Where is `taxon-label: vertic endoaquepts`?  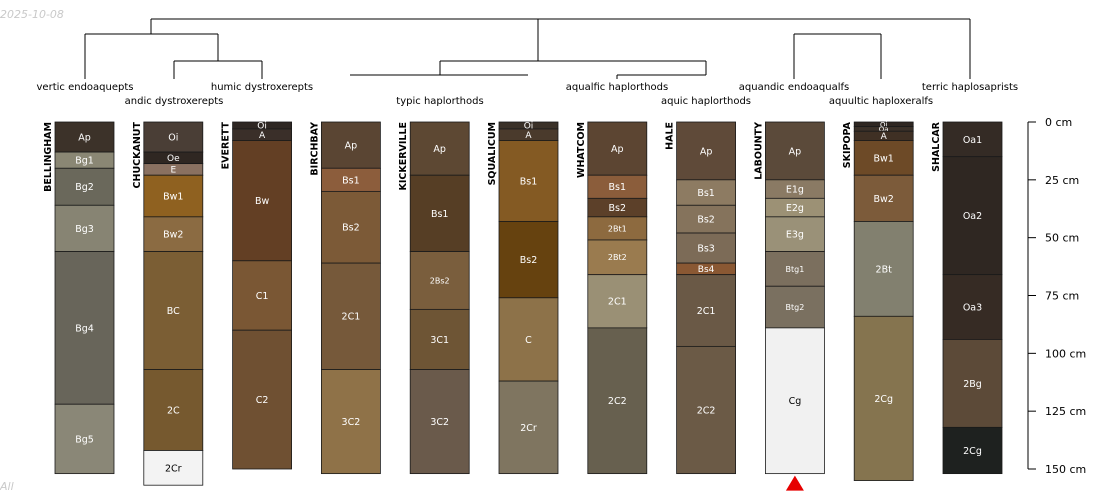 taxon-label: vertic endoaquepts is located at coordinates (85, 87).